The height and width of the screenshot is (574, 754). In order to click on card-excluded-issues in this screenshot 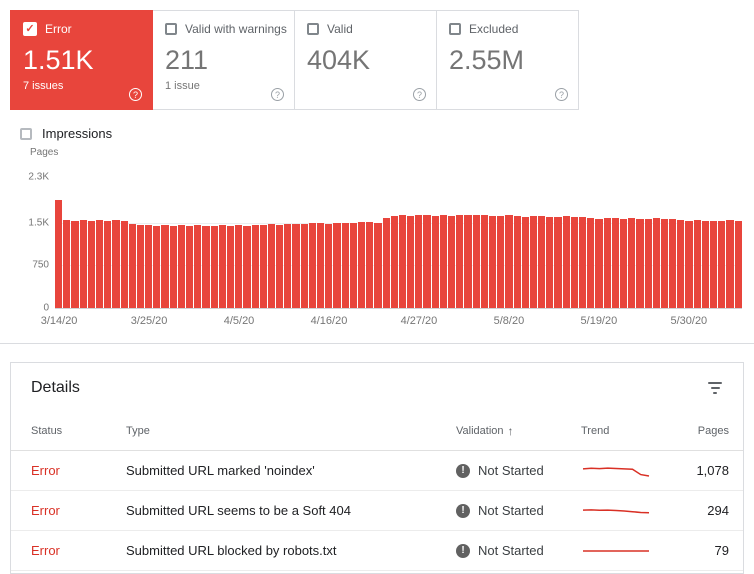, I will do `click(507, 86)`.